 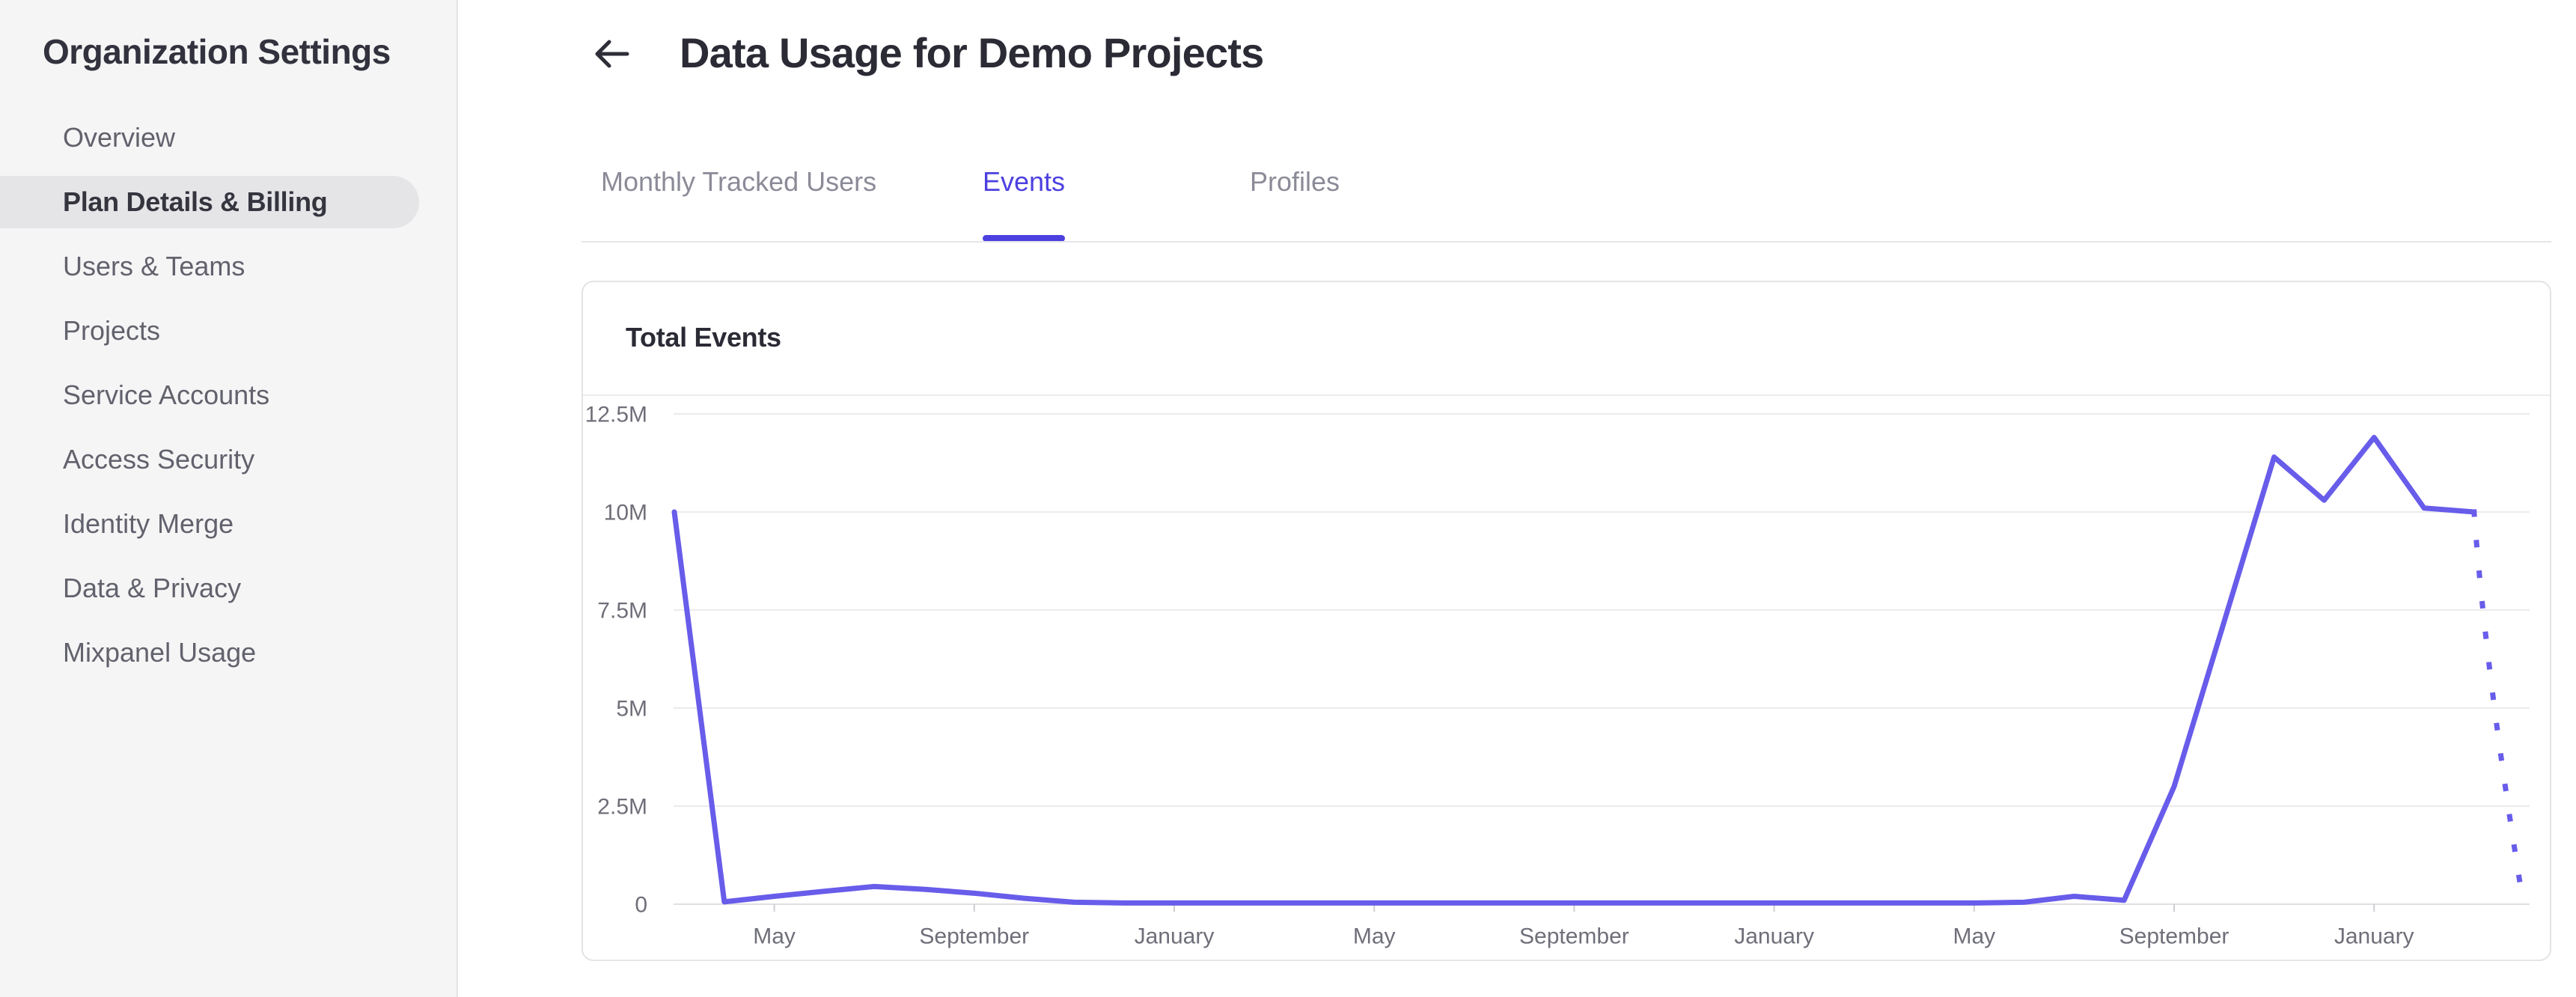 What do you see at coordinates (739, 181) in the screenshot?
I see `tab-monthly-tracked-users: Monthly Tracked Users` at bounding box center [739, 181].